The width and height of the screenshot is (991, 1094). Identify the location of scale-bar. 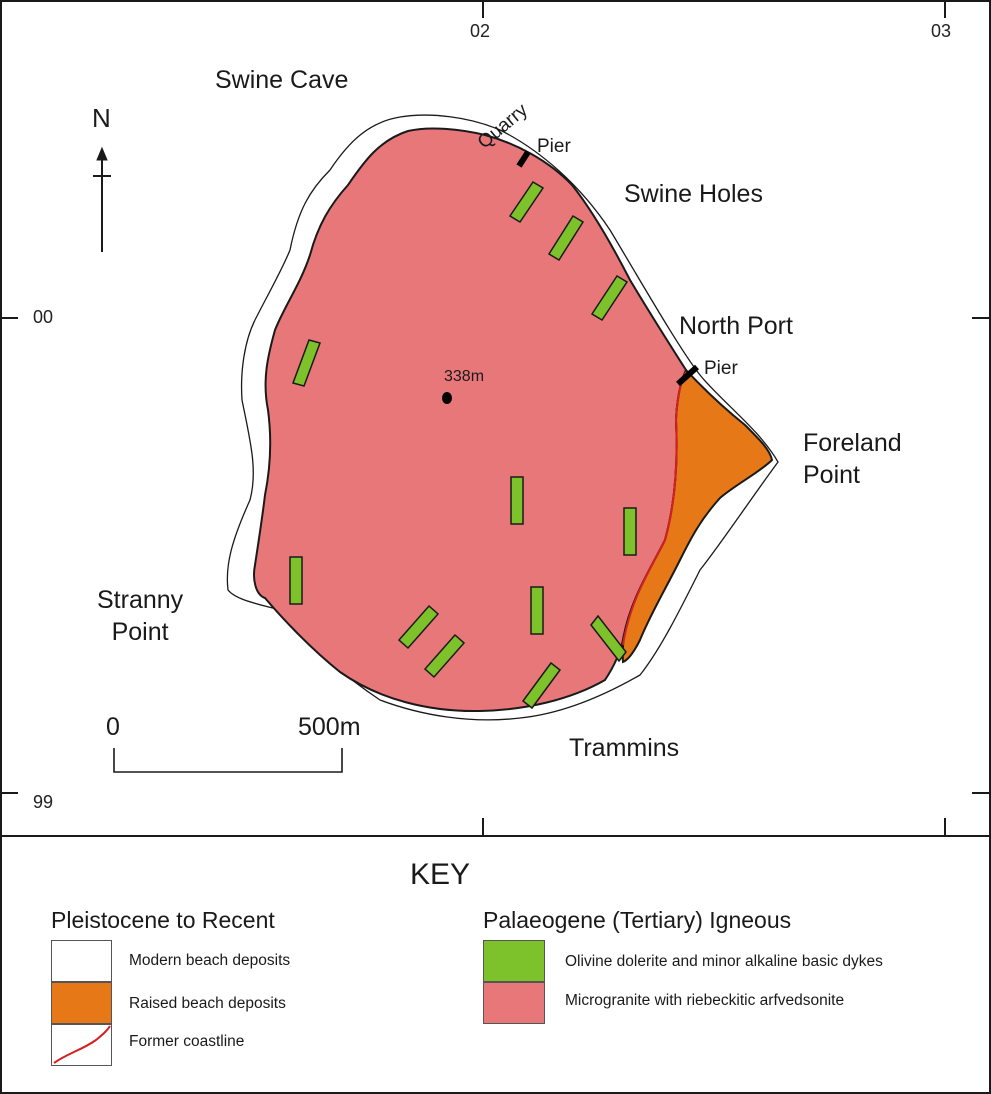
(228, 760).